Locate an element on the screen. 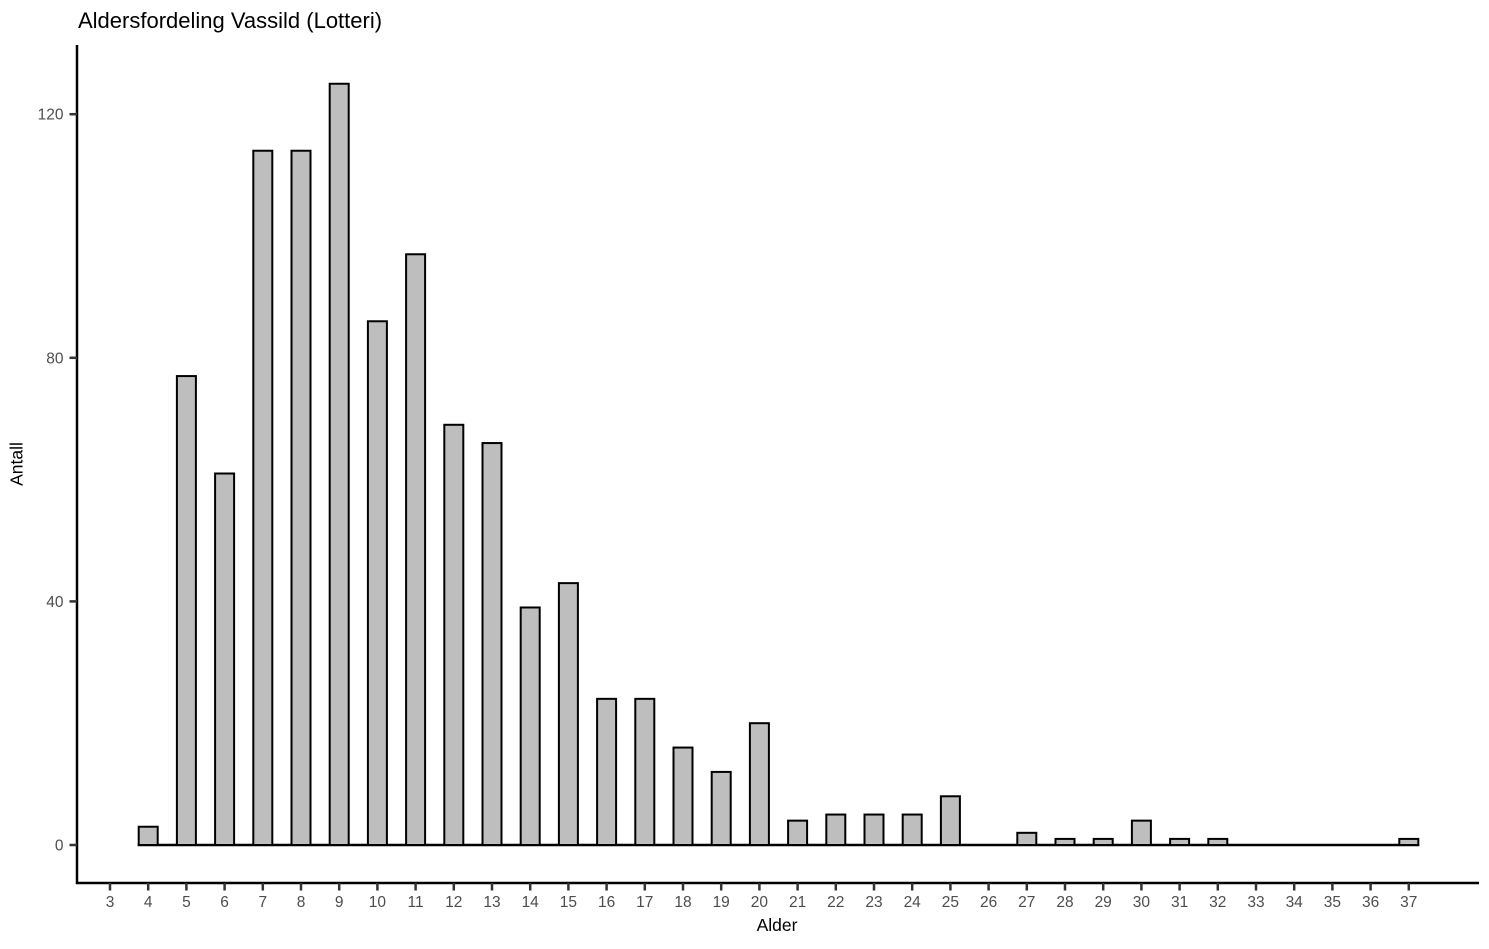 The image size is (1489, 949). y-tick-label: 120 is located at coordinates (51, 115).